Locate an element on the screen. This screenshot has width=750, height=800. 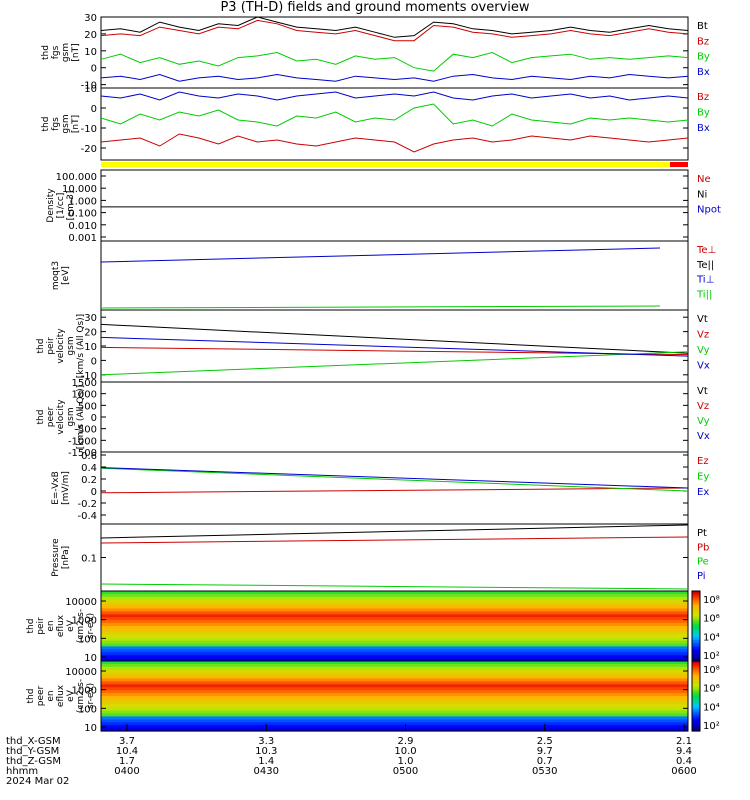
y-tick-label: 100 is located at coordinates (87, 639).